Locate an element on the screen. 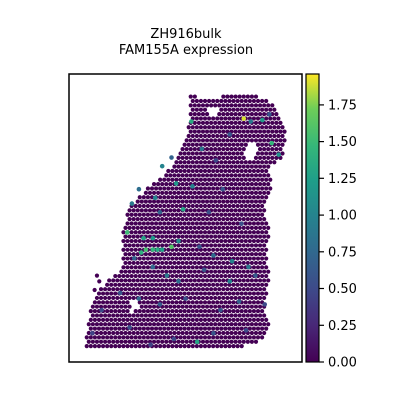  colorbar-tick-label: 0.00 is located at coordinates (342, 363).